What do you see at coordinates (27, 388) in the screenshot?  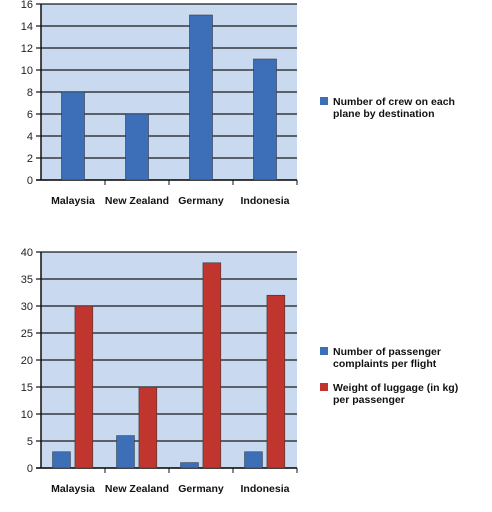 I see `y-tick-label: 15` at bounding box center [27, 388].